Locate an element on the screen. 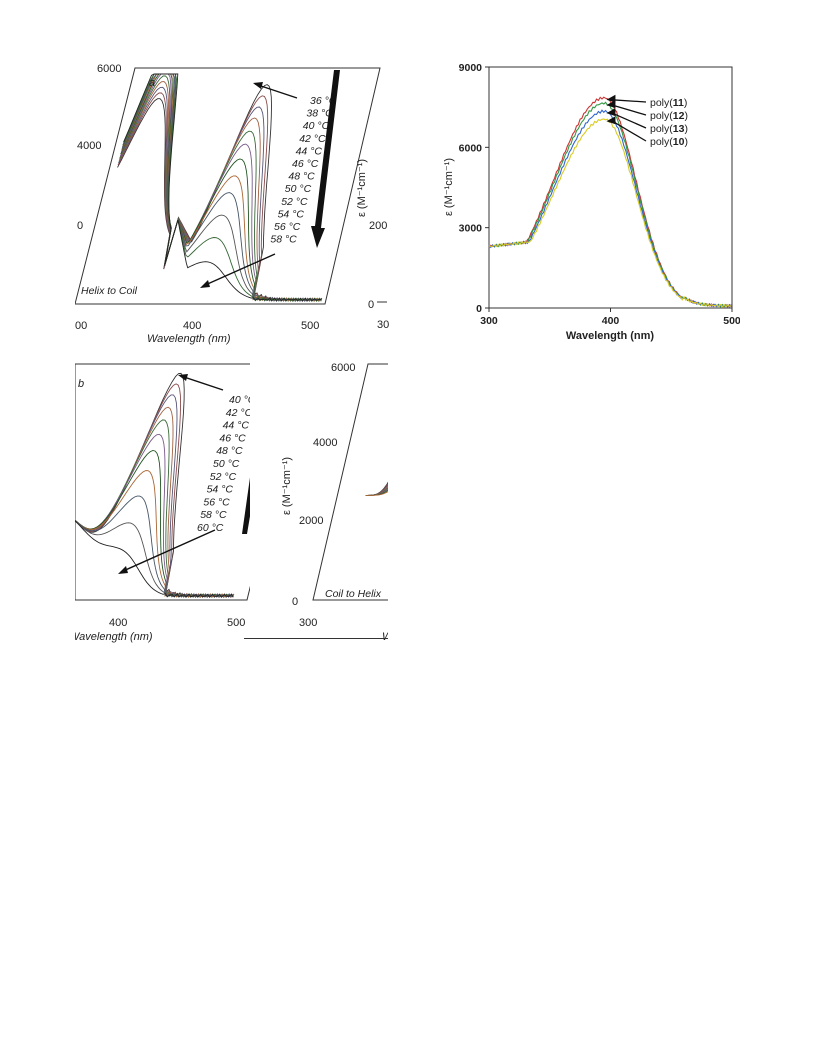 This screenshot has height=1056, width=816. panel-a-temp-label-5: 46 °C is located at coordinates (305, 164).